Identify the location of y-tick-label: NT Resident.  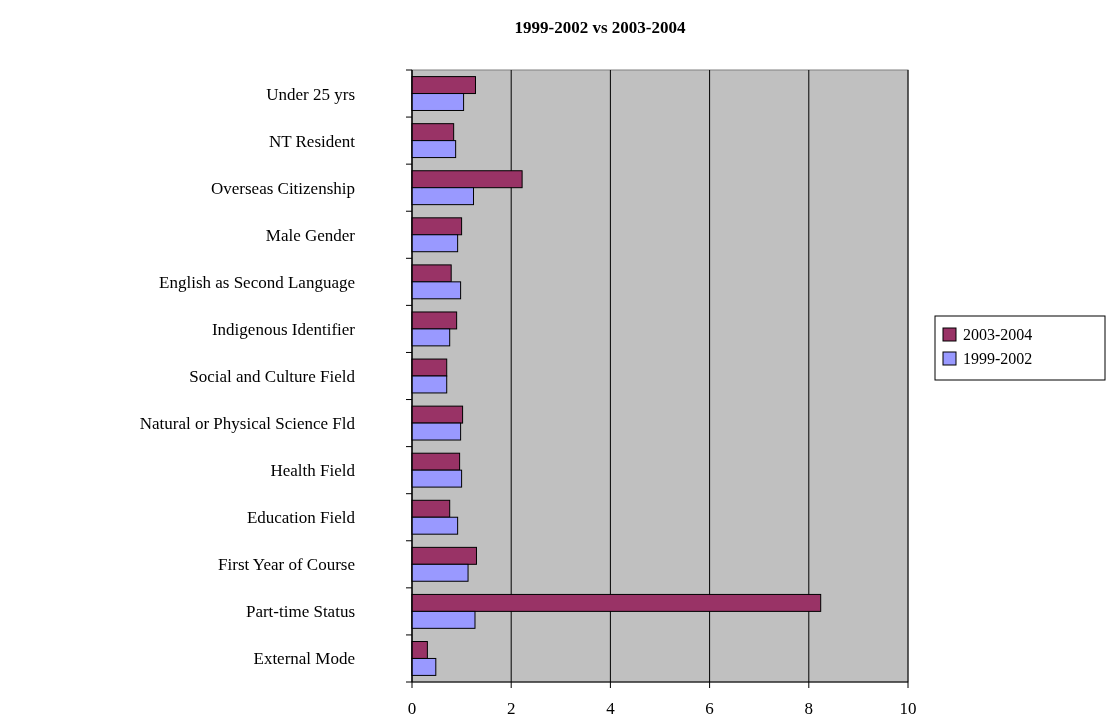
(312, 141).